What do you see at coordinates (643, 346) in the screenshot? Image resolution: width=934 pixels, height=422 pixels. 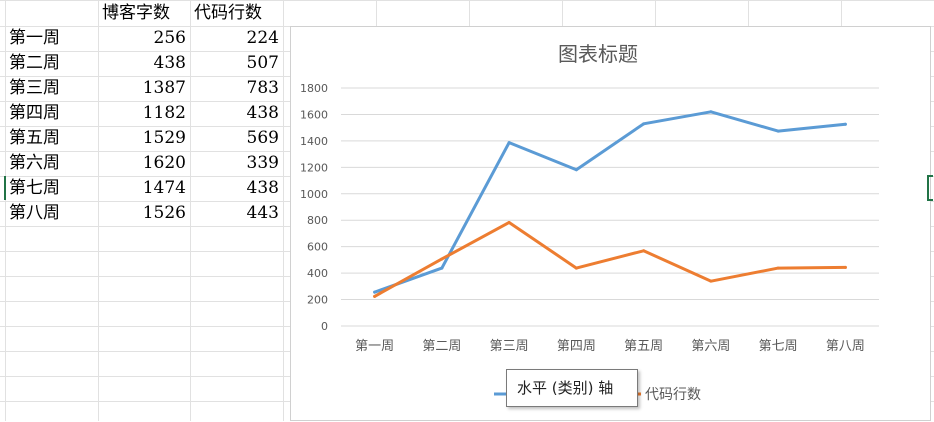 I see `x-tick-label: 第五周` at bounding box center [643, 346].